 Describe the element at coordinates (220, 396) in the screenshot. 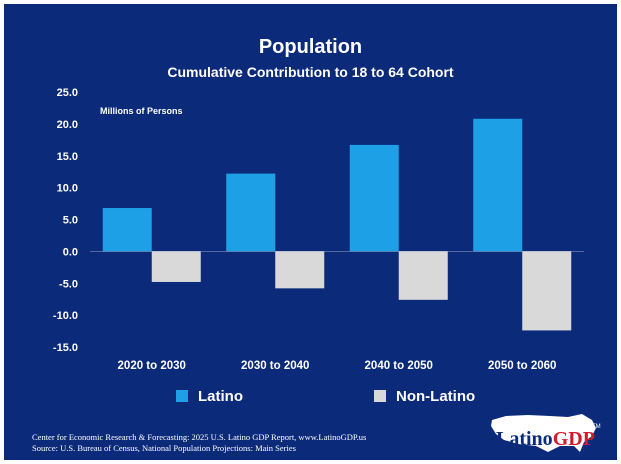

I see `legend-label-latino: Latino` at that location.